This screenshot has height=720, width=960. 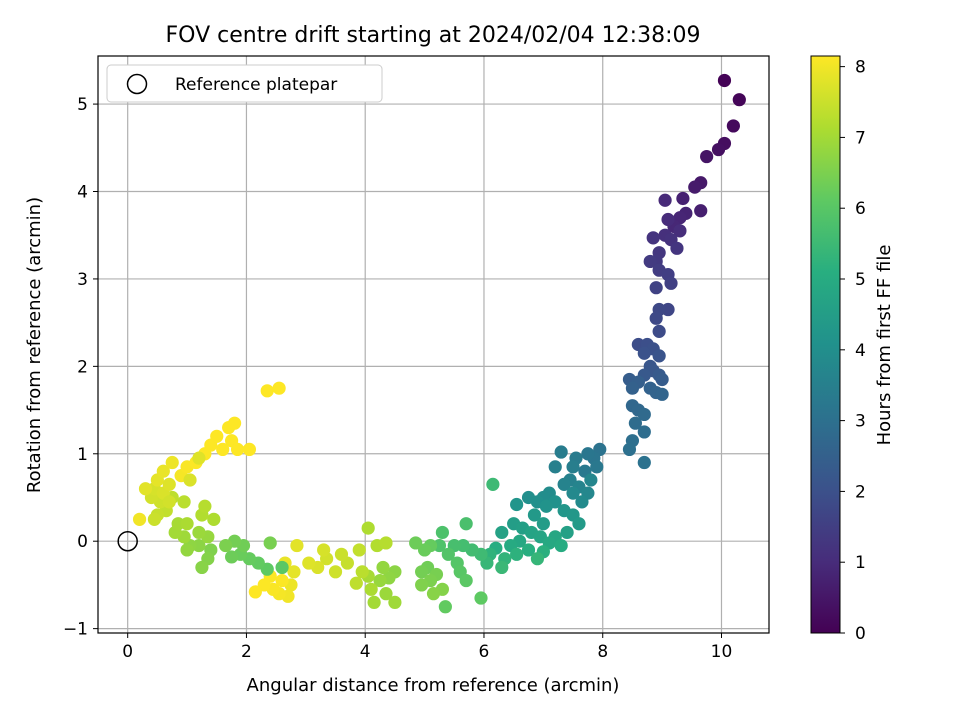 I want to click on colorbar-tick-label: 8, so click(x=860, y=68).